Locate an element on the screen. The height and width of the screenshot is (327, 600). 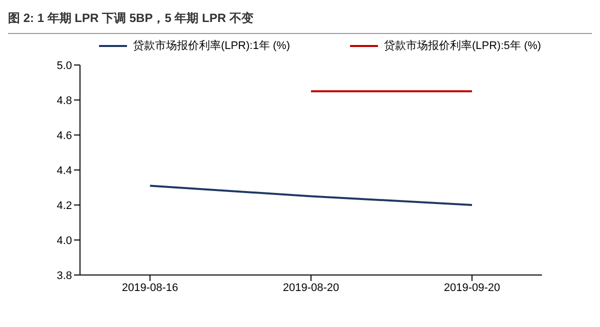
x-tick-label: 2019-08-16 is located at coordinates (150, 288).